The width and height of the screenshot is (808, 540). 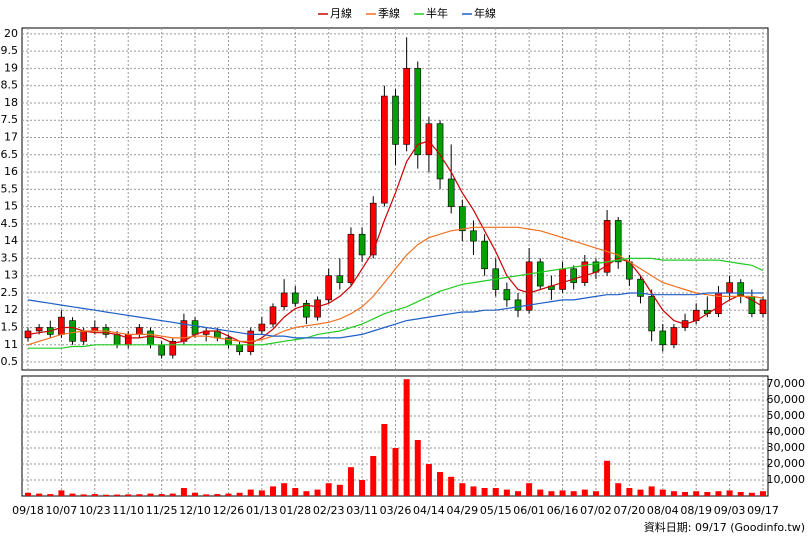 I want to click on y-tick-label: 18, so click(x=11, y=102).